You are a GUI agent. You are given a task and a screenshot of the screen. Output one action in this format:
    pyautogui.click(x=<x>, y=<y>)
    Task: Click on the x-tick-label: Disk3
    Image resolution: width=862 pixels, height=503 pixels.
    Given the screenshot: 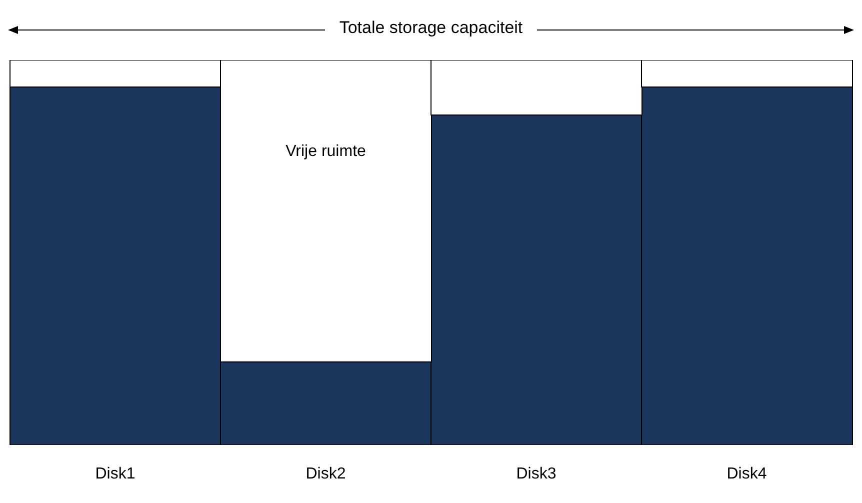 What is the action you would take?
    pyautogui.click(x=536, y=473)
    